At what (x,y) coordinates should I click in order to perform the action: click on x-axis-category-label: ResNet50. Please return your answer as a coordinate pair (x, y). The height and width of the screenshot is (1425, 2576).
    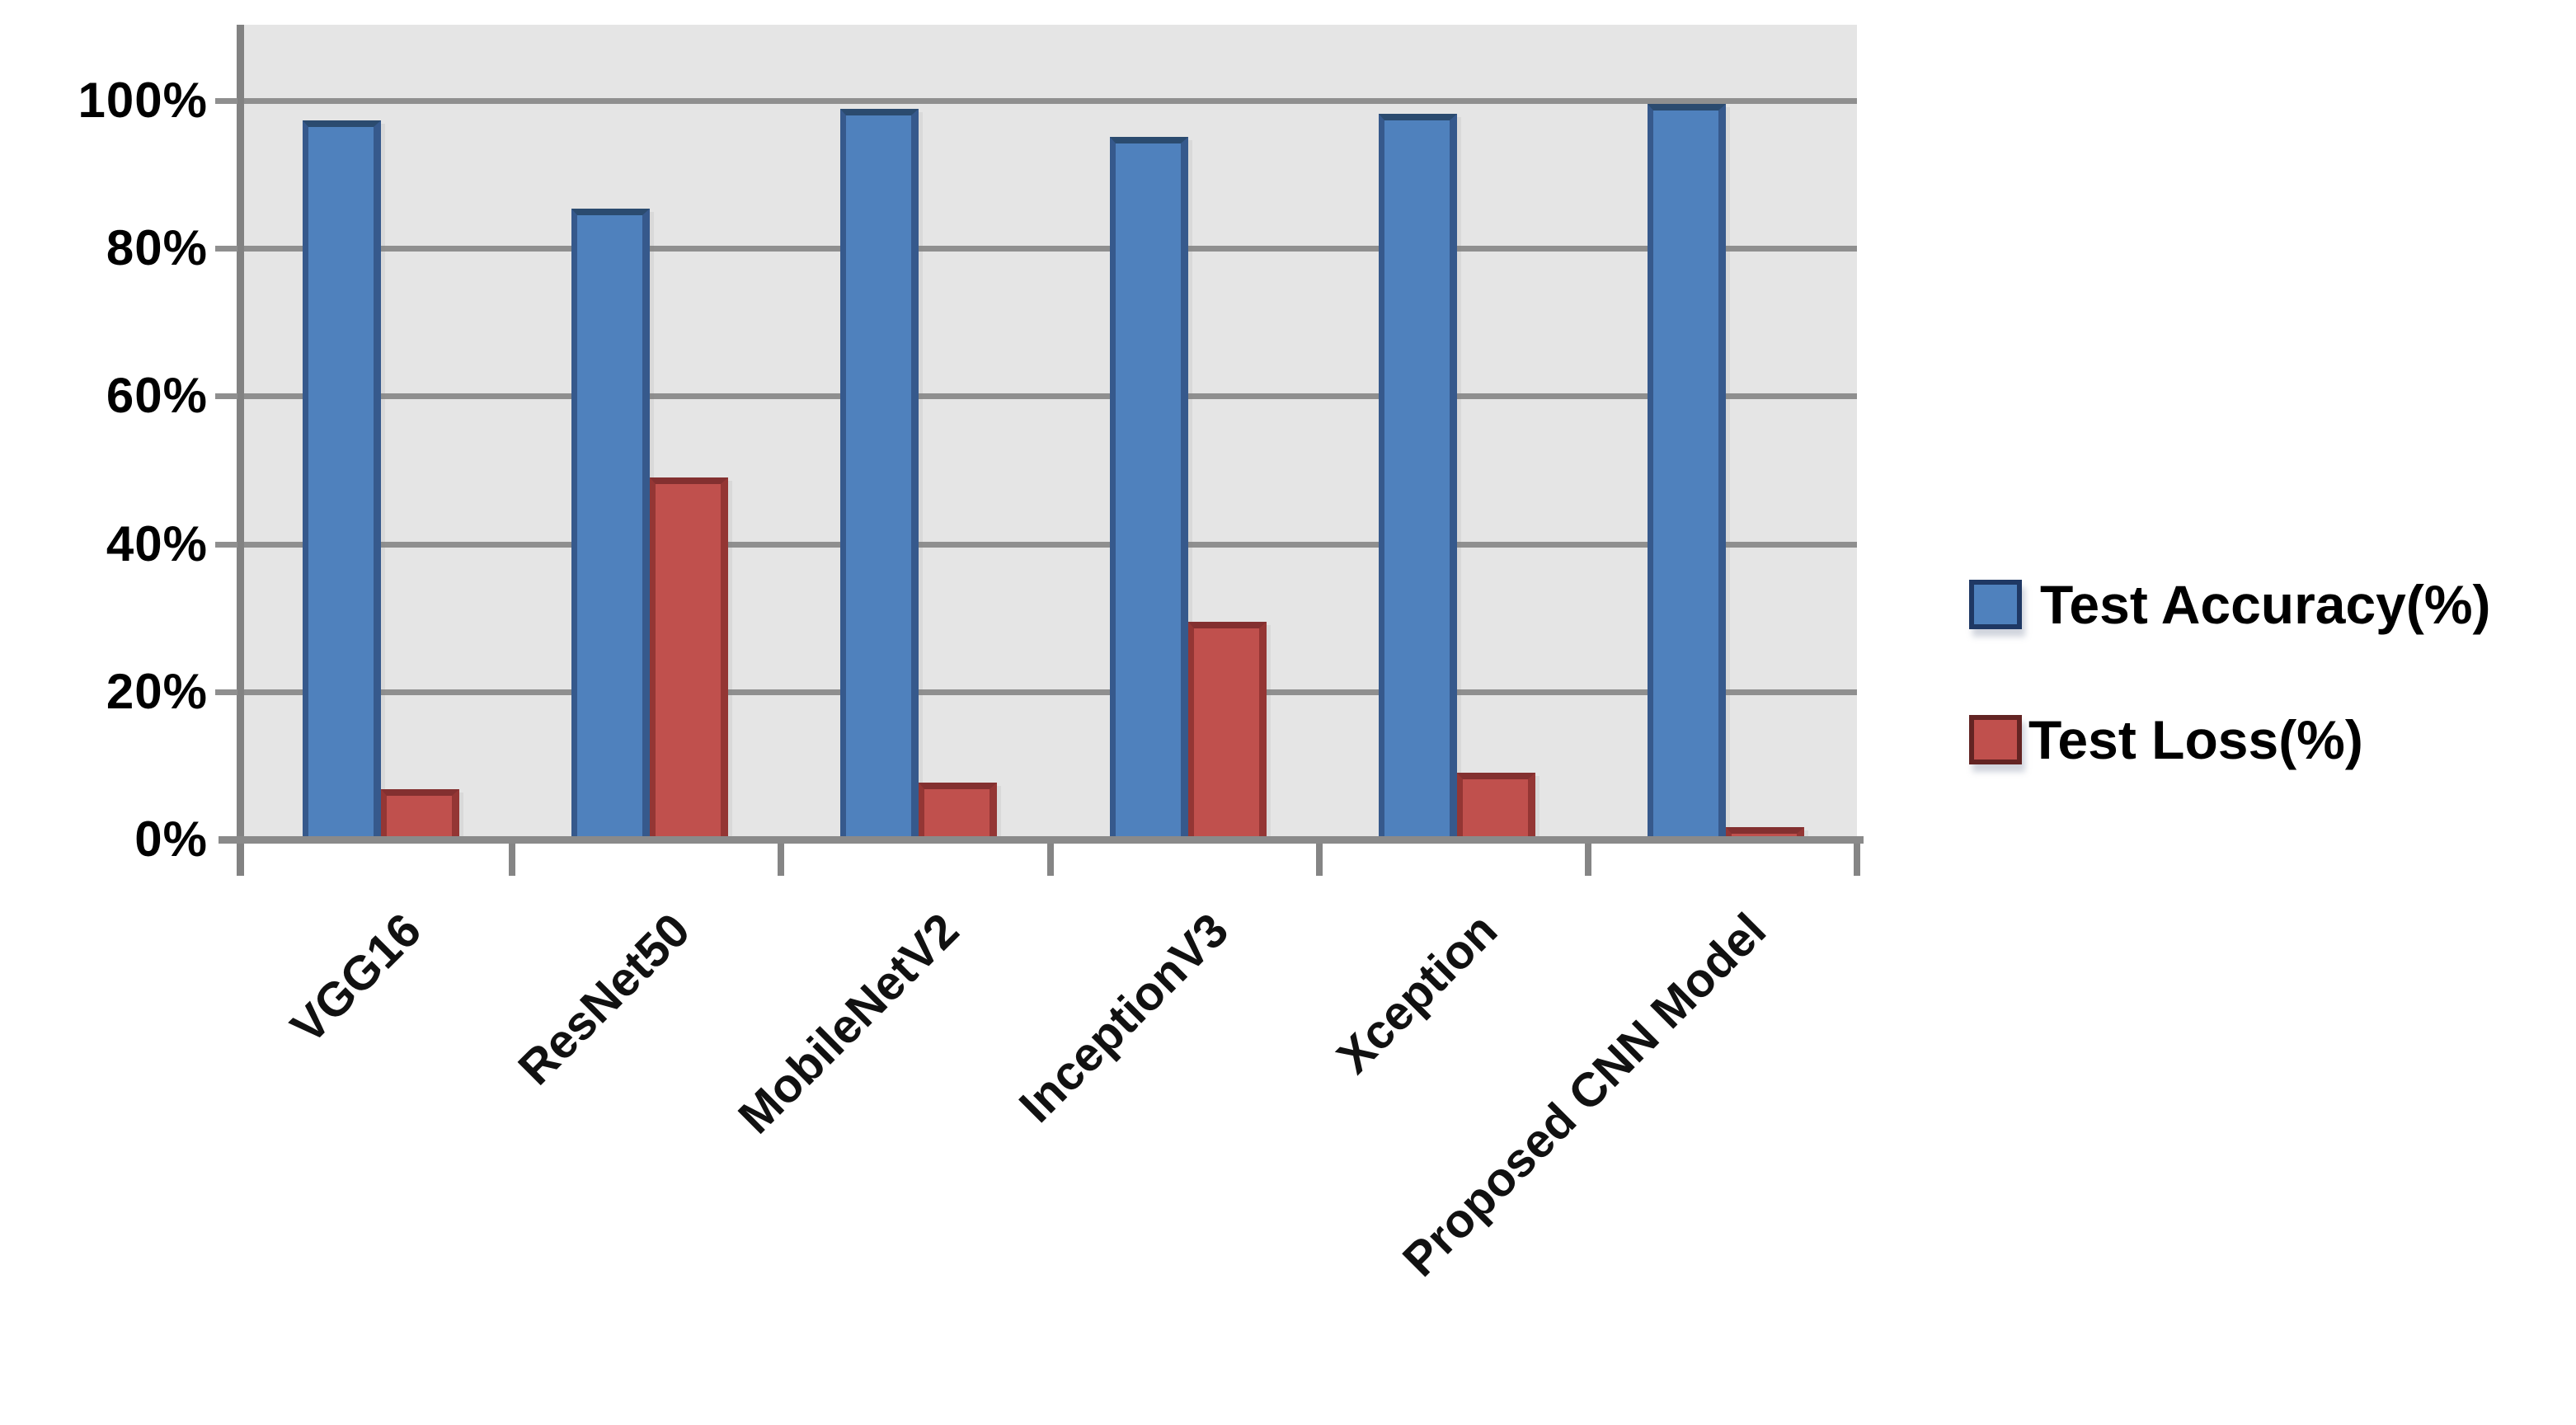
    Looking at the image, I should click on (604, 1000).